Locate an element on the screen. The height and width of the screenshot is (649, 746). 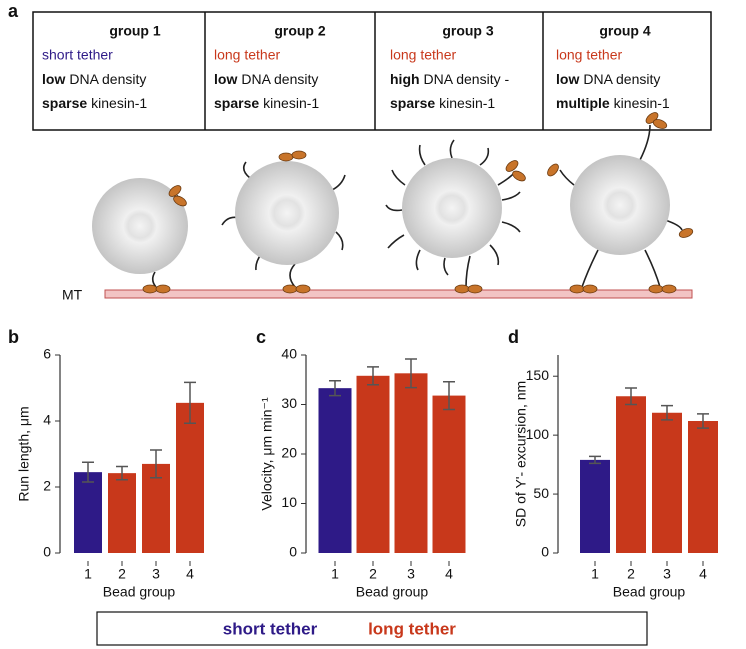
mt-label: MT is located at coordinates (72, 295).